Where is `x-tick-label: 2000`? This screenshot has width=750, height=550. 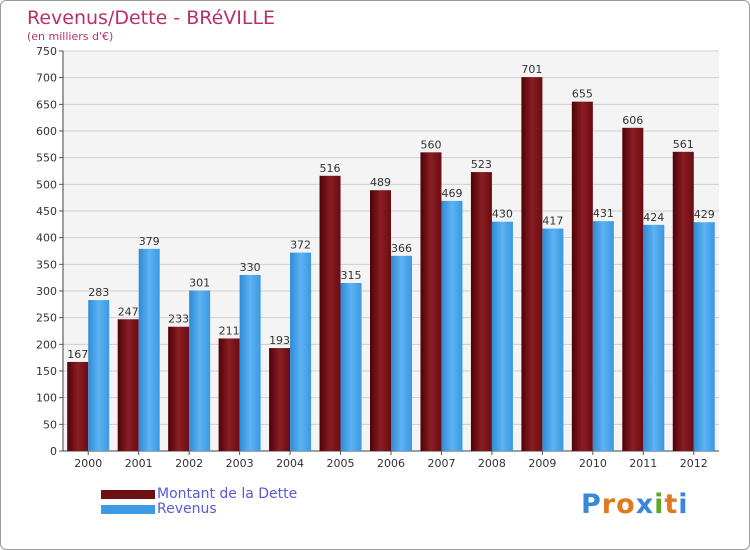
x-tick-label: 2000 is located at coordinates (88, 463).